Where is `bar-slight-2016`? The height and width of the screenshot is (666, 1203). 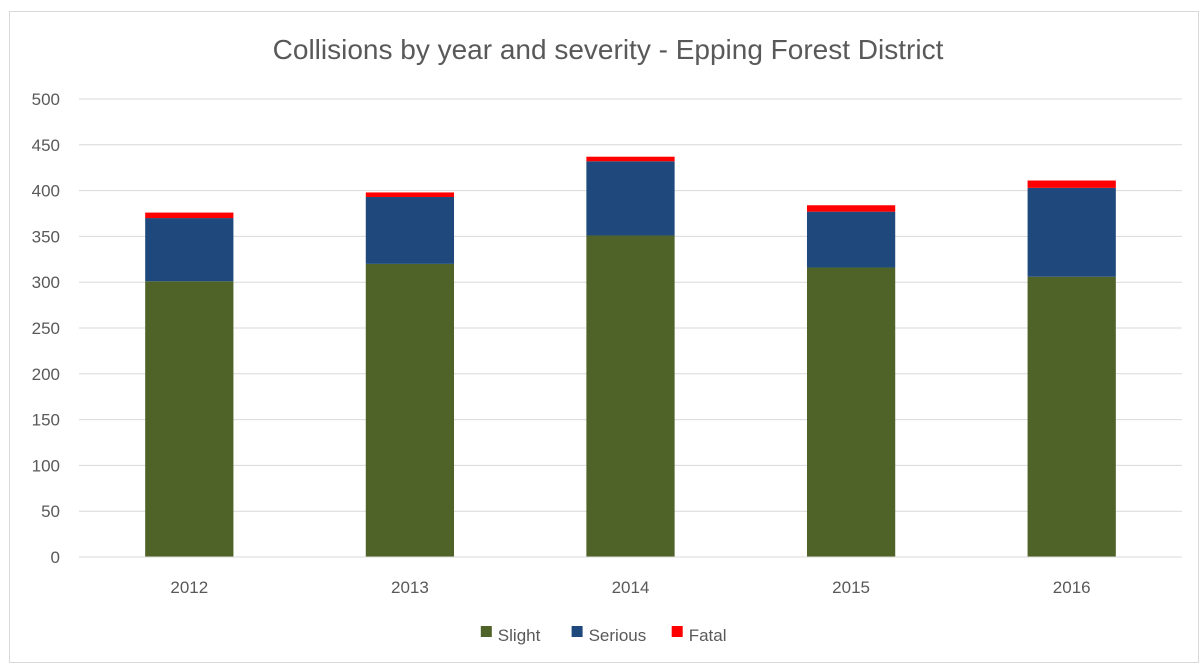 bar-slight-2016 is located at coordinates (1071, 416).